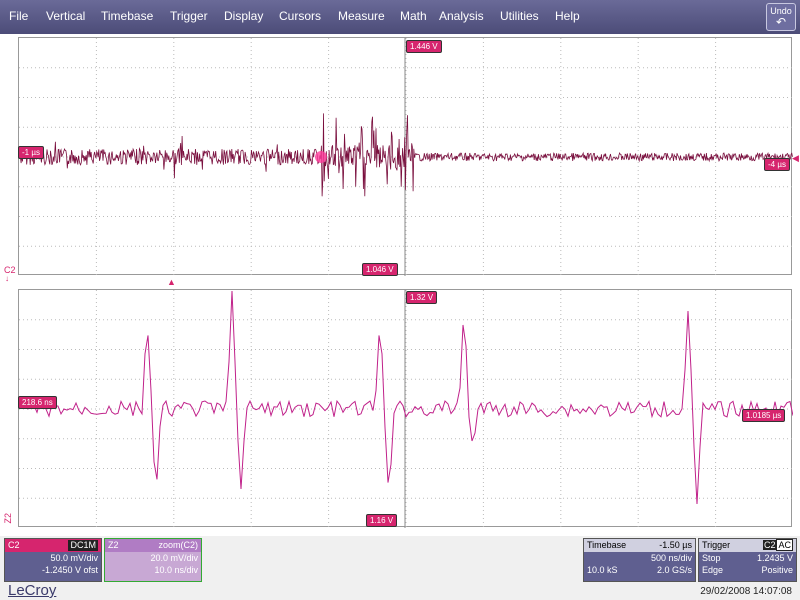 The image size is (800, 600). What do you see at coordinates (607, 545) in the screenshot?
I see `timebase-title: Timebase` at bounding box center [607, 545].